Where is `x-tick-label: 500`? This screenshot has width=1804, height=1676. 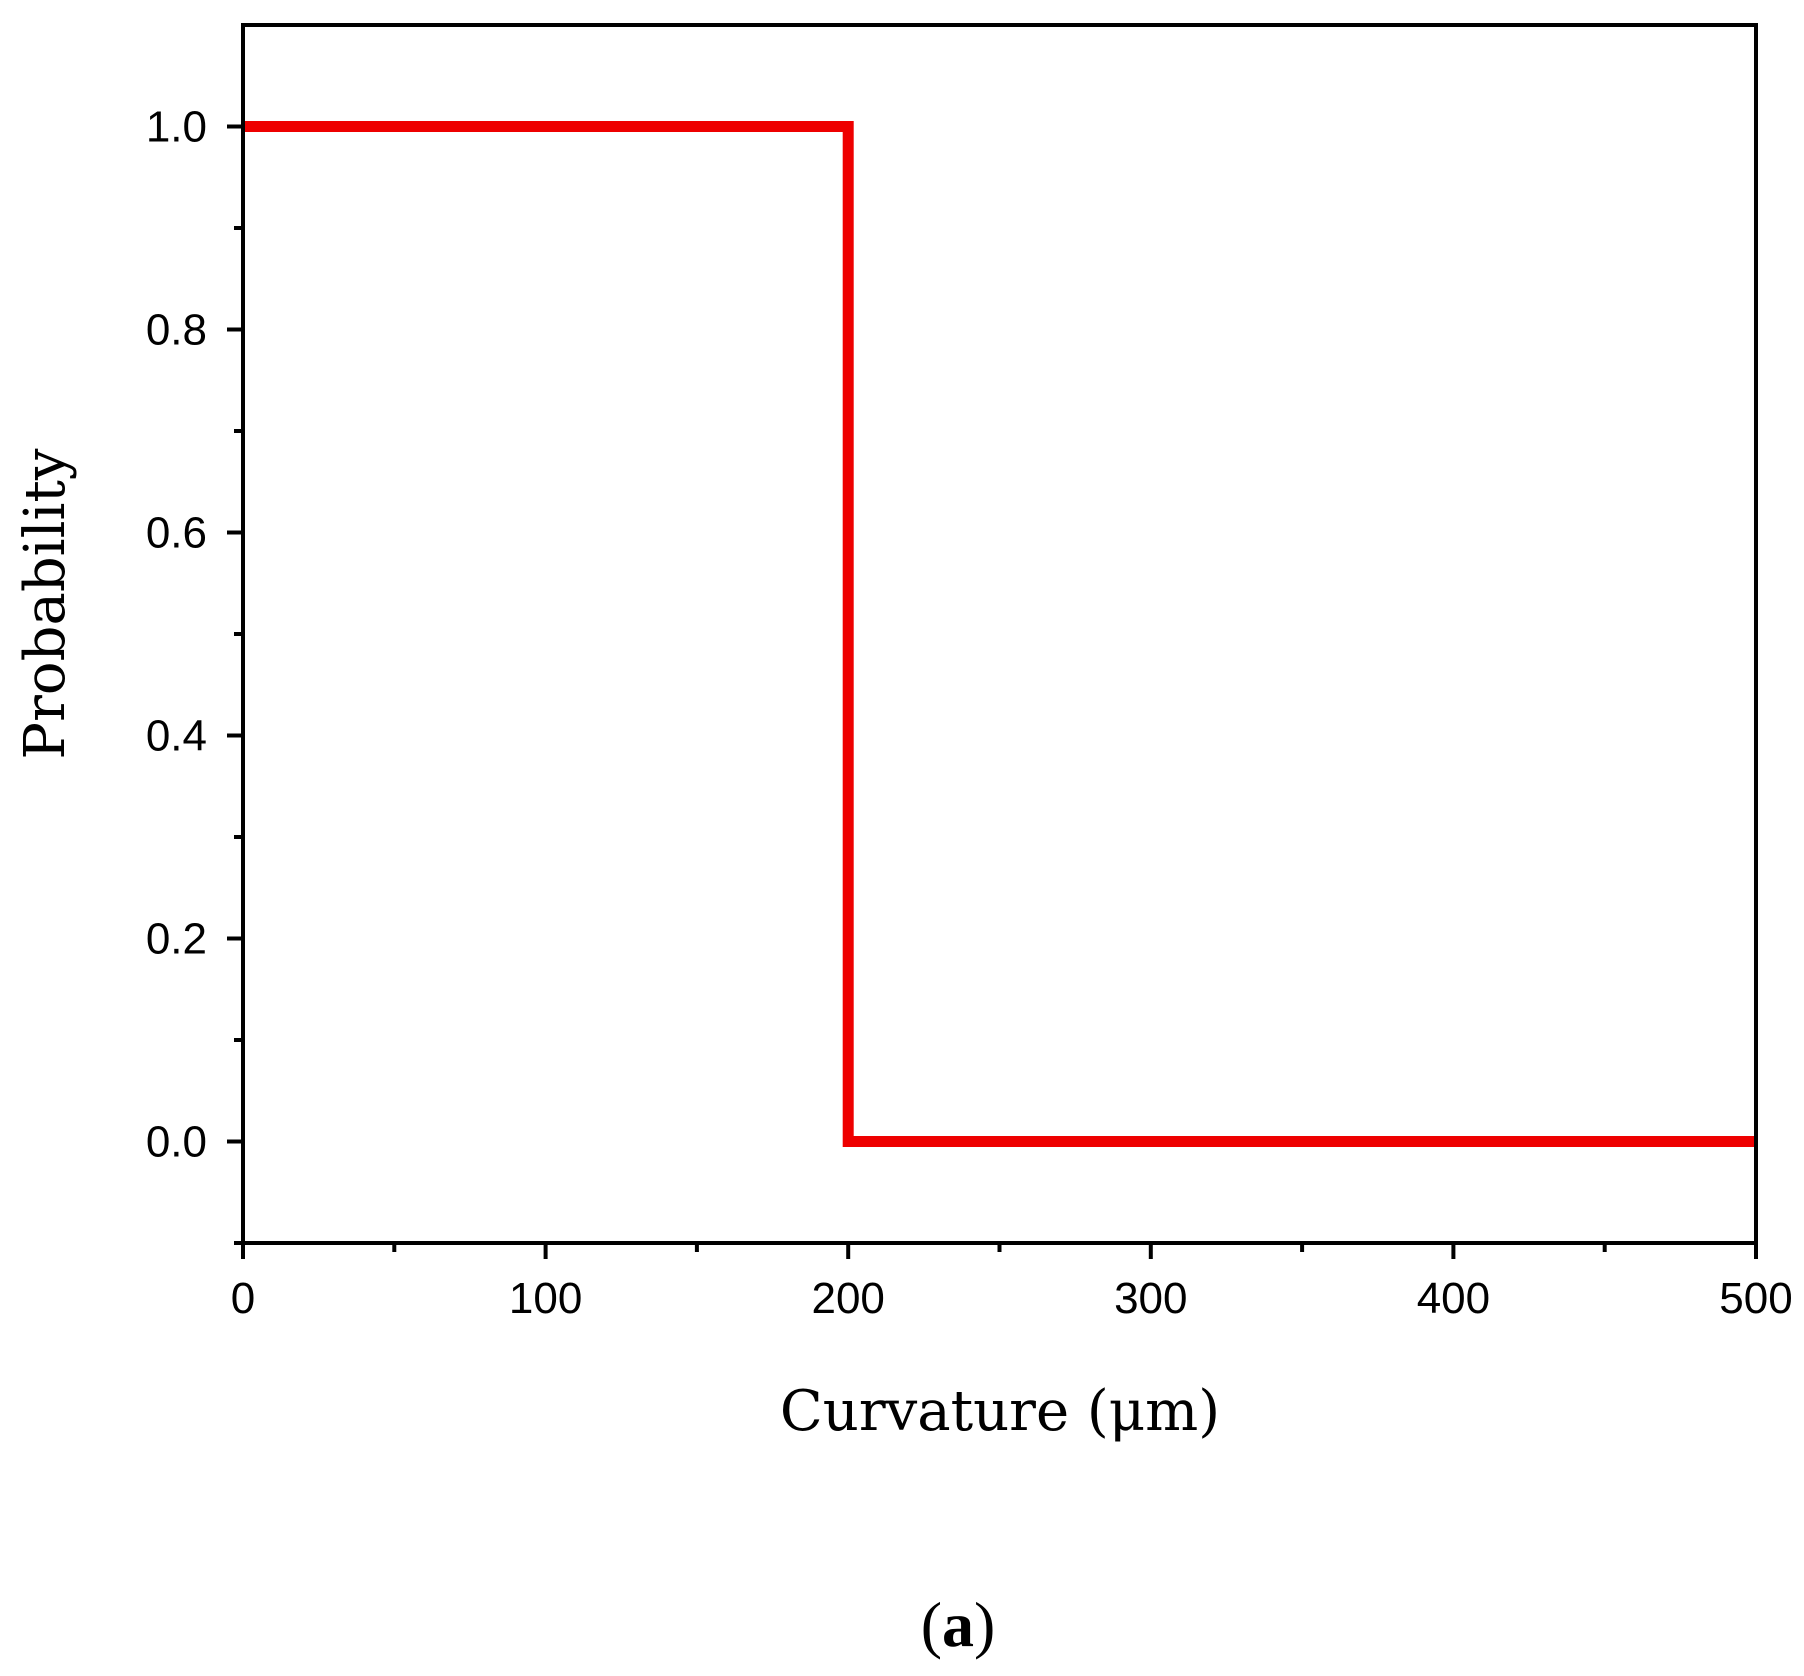 x-tick-label: 500 is located at coordinates (1755, 1298).